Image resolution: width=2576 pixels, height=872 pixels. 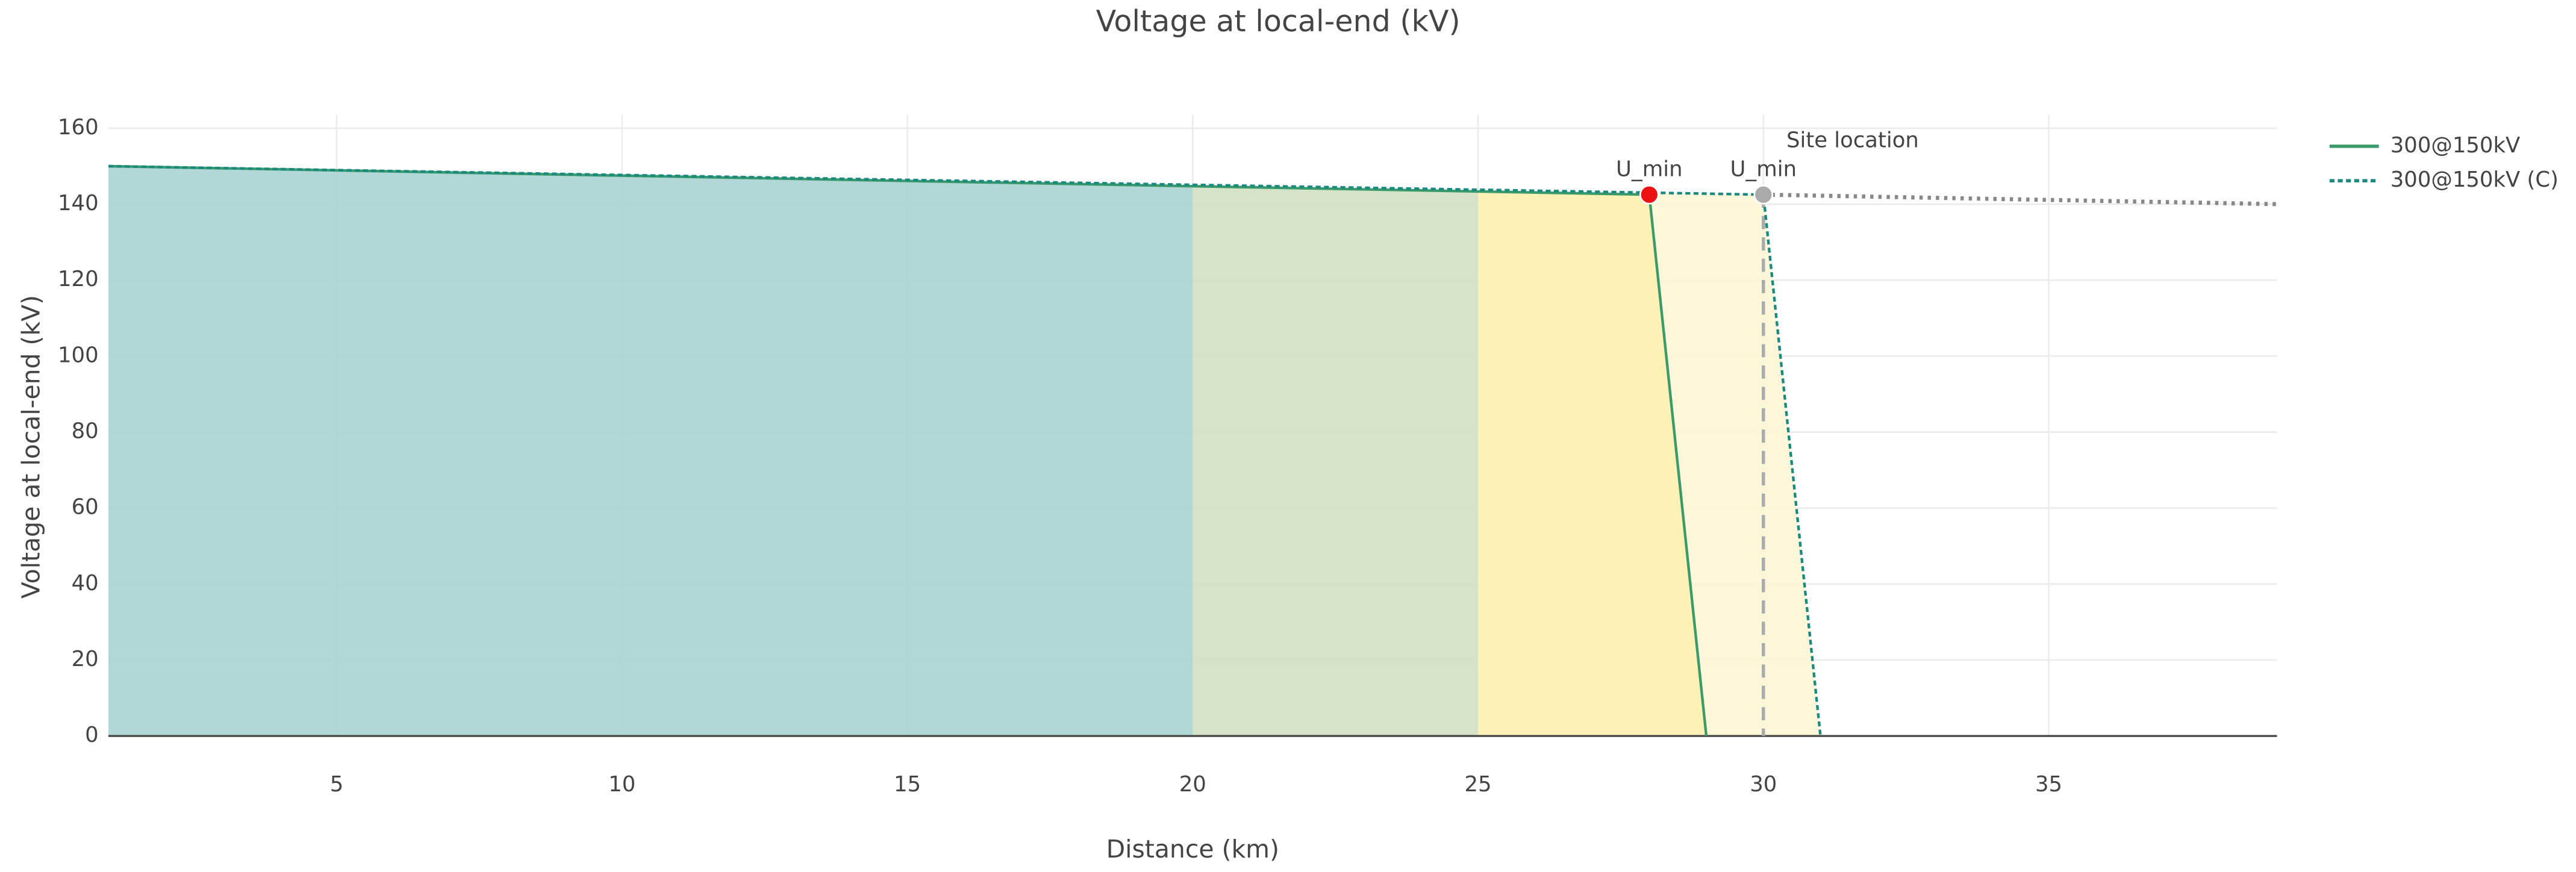 I want to click on legend-label: 300@150kV, so click(x=2455, y=146).